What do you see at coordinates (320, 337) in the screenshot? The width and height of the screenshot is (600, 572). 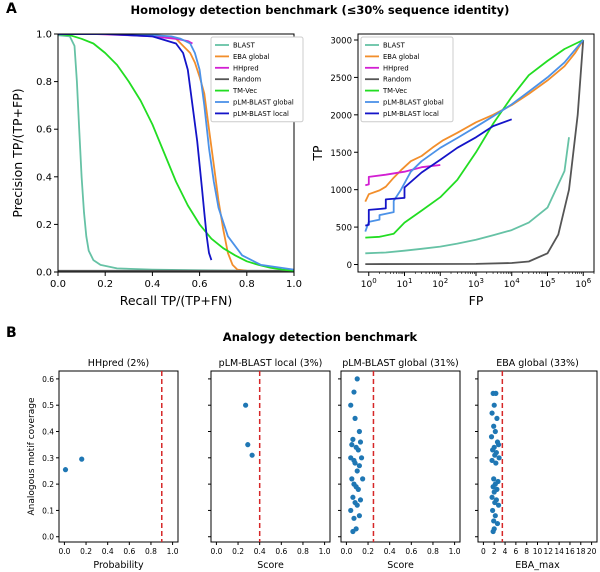 I see `panel-b-title: Analogy detection benchmark` at bounding box center [320, 337].